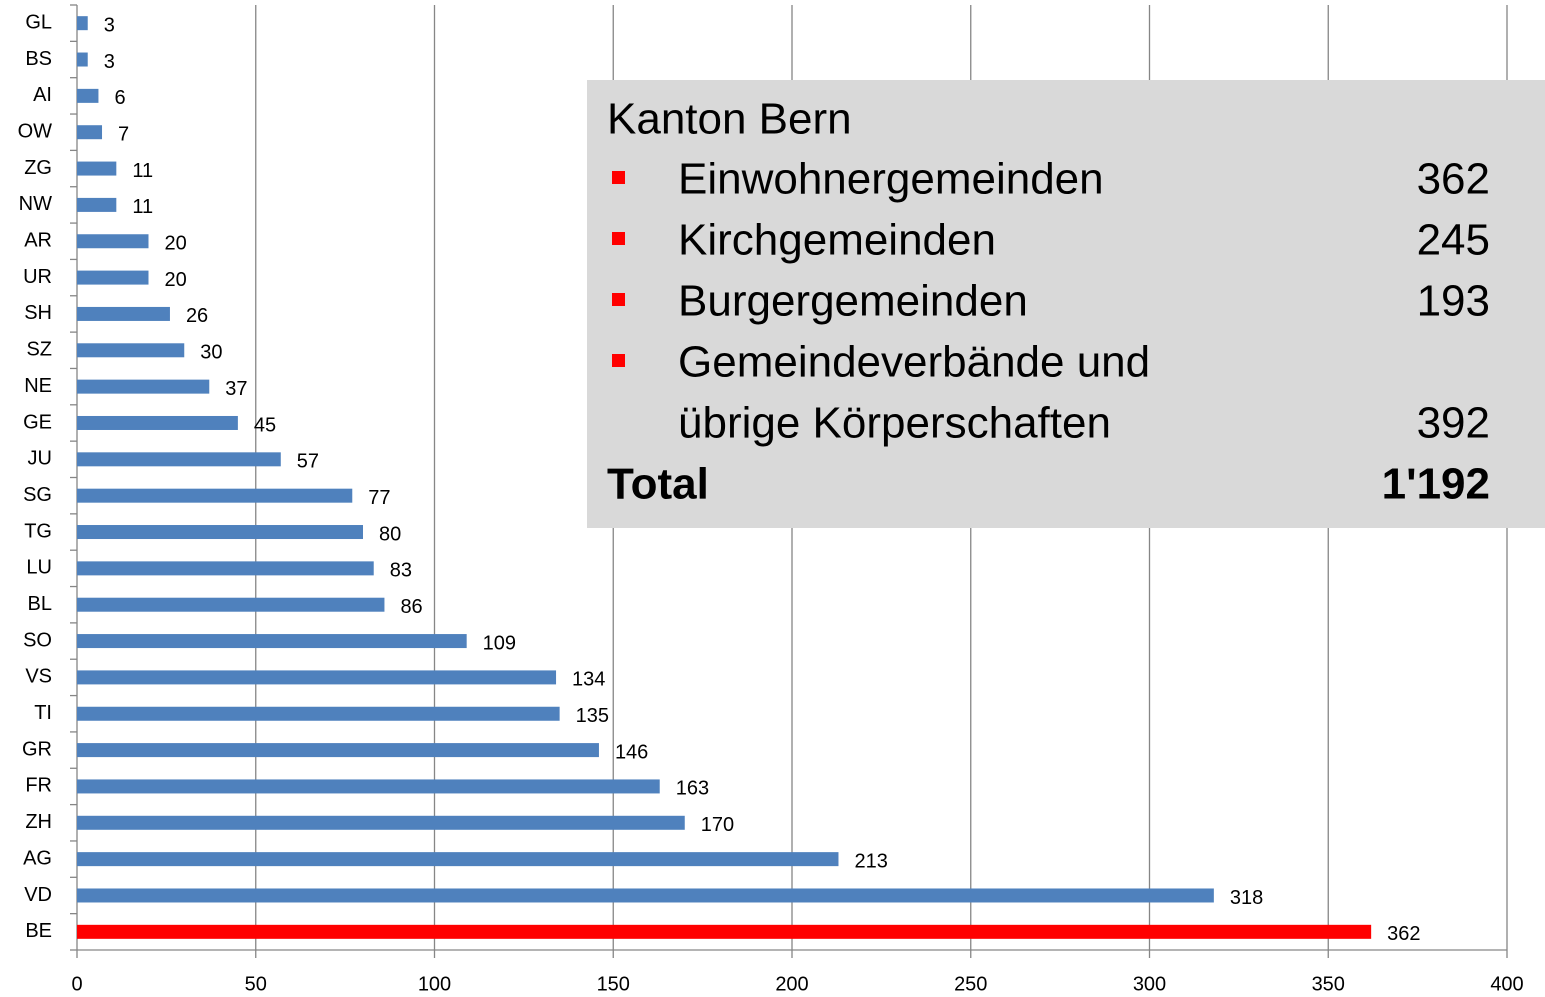 This screenshot has width=1545, height=997. Describe the element at coordinates (791, 984) in the screenshot. I see `x-tick-label: 200` at that location.